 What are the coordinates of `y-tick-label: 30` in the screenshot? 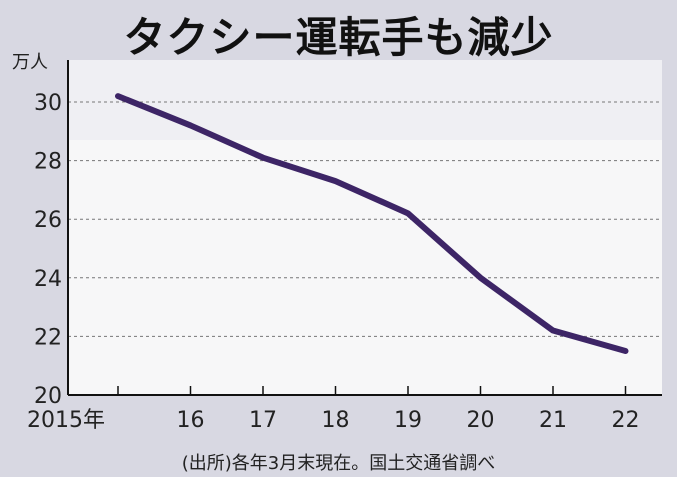 It's located at (48, 103).